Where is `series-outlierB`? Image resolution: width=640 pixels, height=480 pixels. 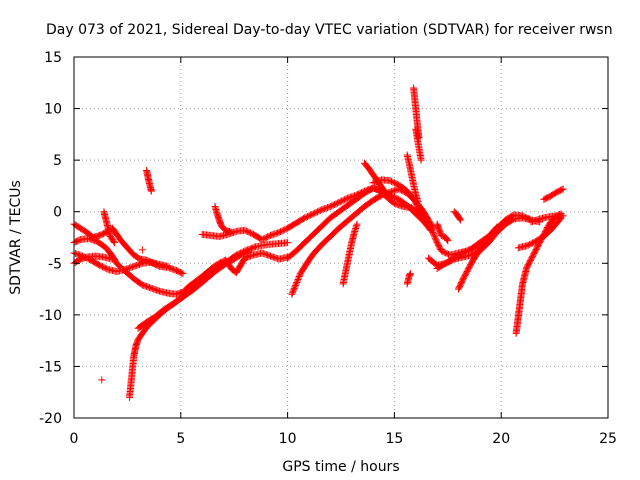
series-outlierB is located at coordinates (142, 250).